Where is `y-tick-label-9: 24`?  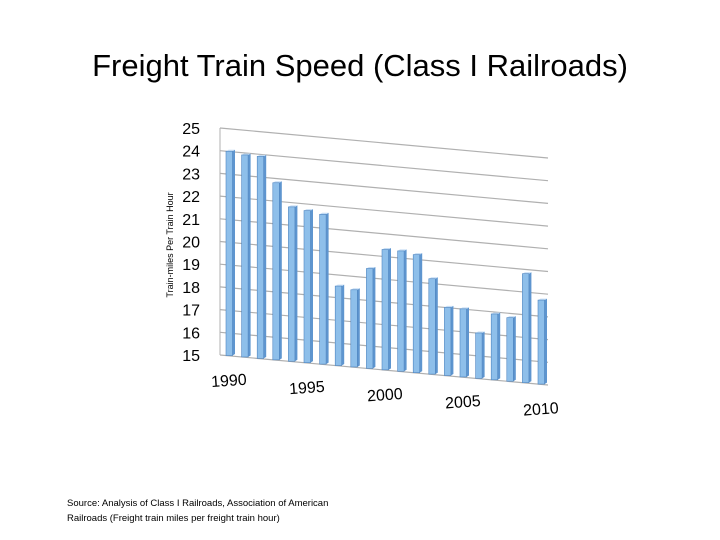 y-tick-label-9: 24 is located at coordinates (191, 152).